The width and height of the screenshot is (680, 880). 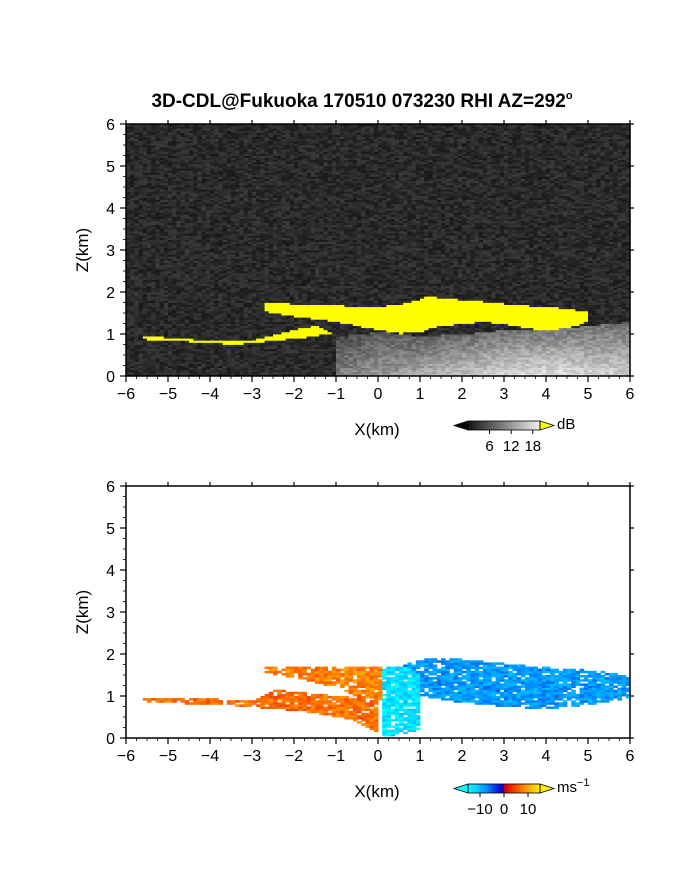 I want to click on x-tick-label: 2, so click(x=462, y=756).